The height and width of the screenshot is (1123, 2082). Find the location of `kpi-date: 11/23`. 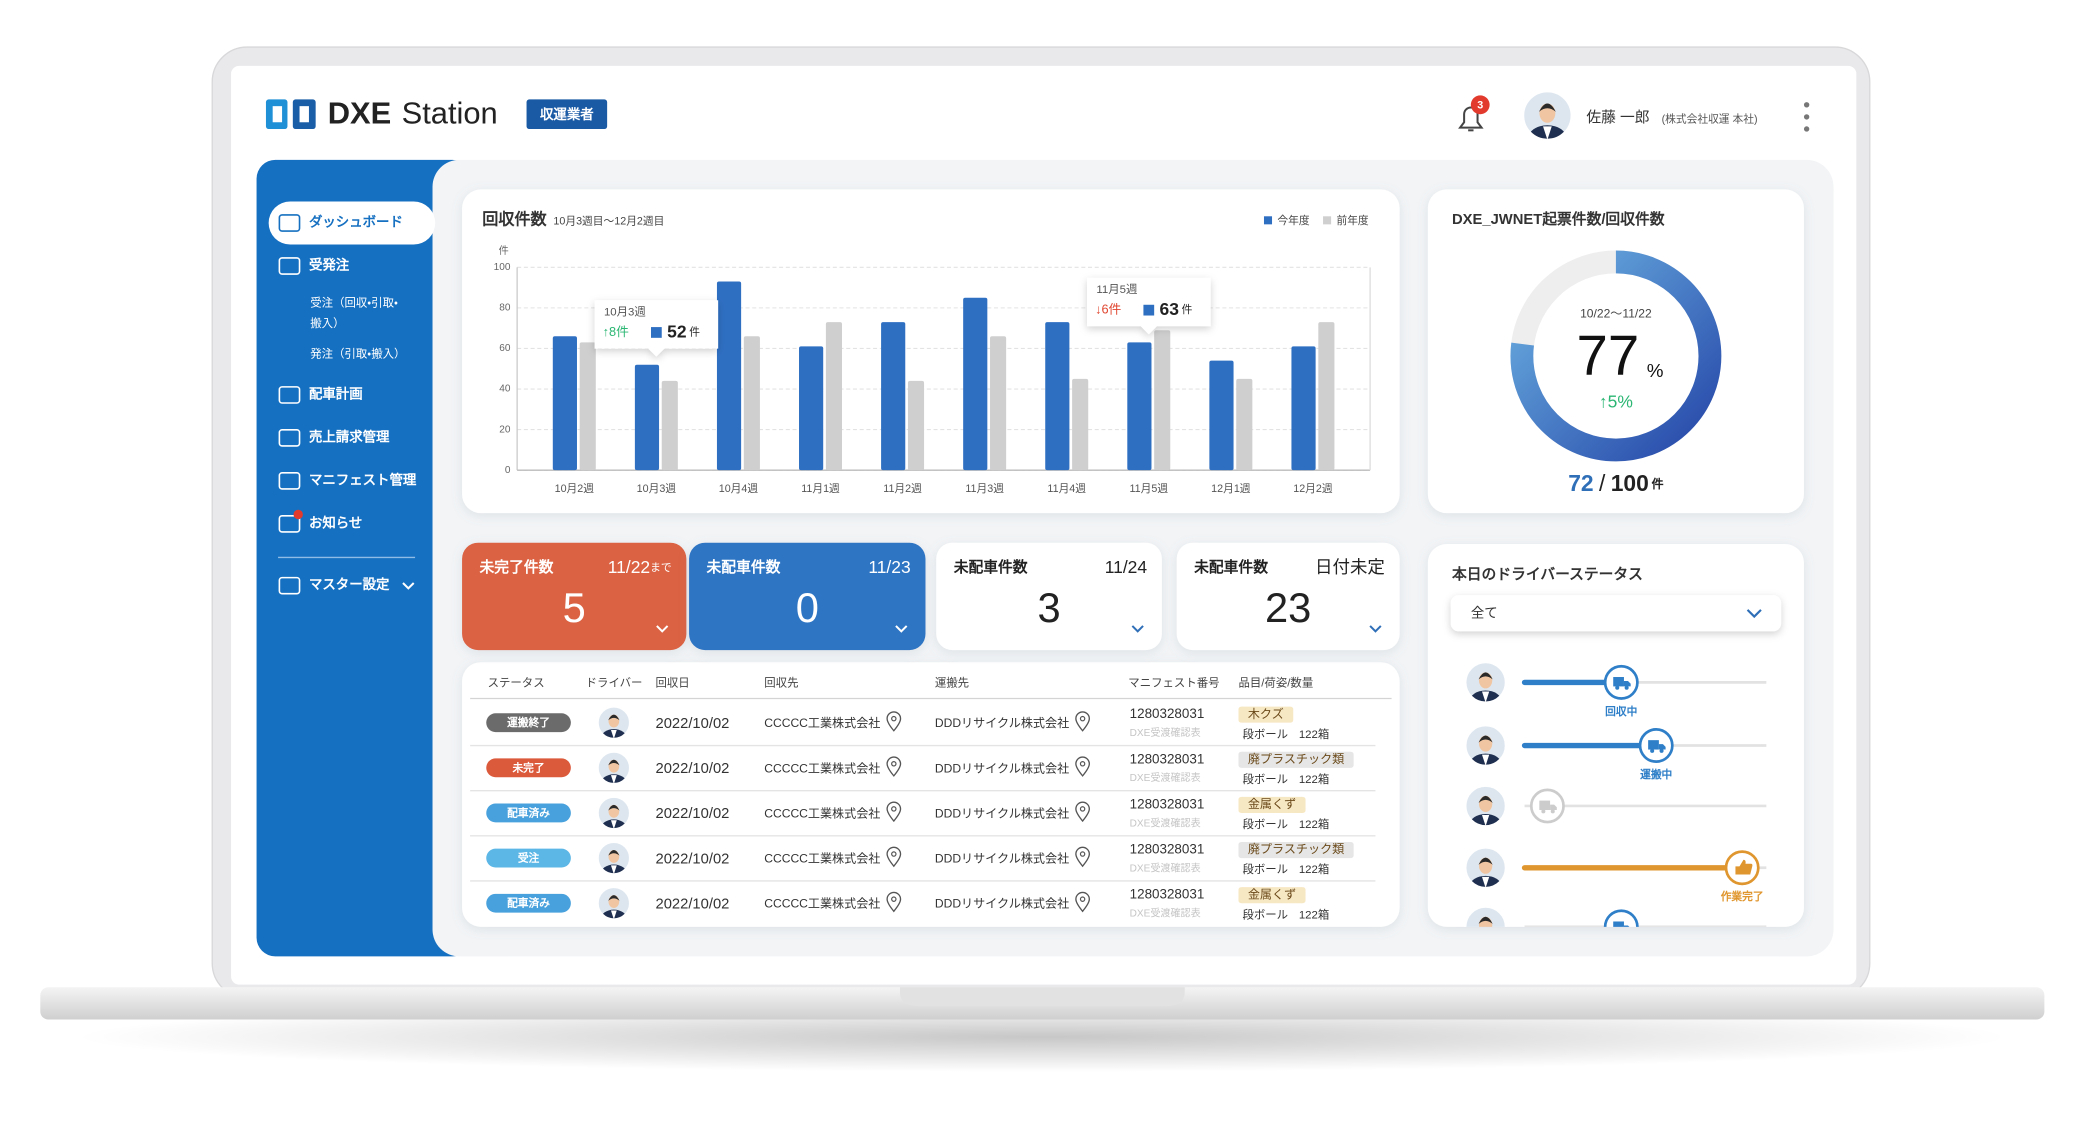

kpi-date: 11/23 is located at coordinates (889, 567).